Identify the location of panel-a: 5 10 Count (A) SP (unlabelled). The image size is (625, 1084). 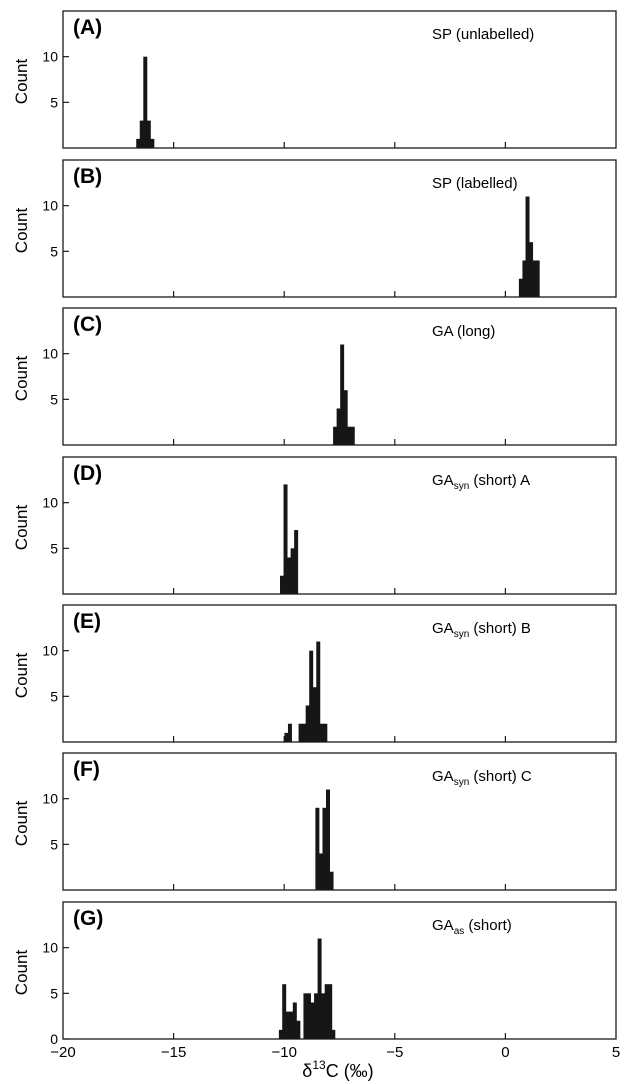
(314, 79).